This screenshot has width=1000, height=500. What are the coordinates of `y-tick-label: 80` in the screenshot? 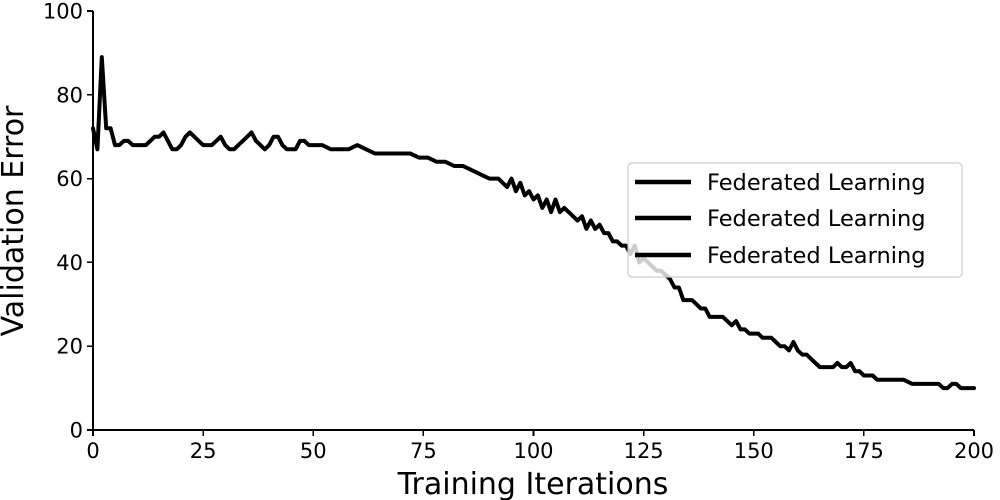 It's located at (69, 95).